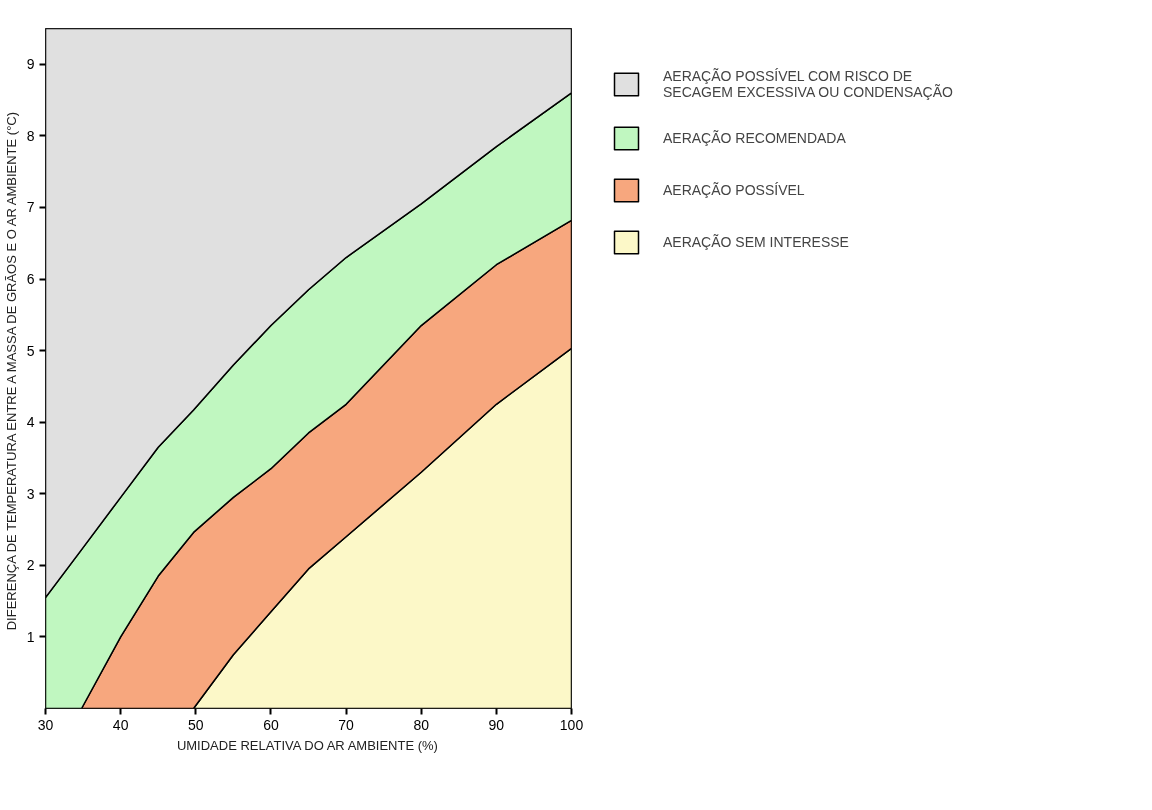  Describe the element at coordinates (754, 138) in the screenshot. I see `legend-label: AERAÇÃO RECOMENDADA` at that location.